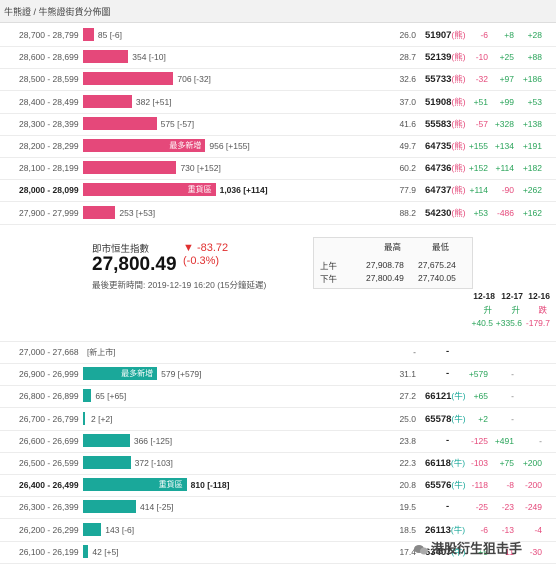  I want to click on chat-icon, so click(421, 549).